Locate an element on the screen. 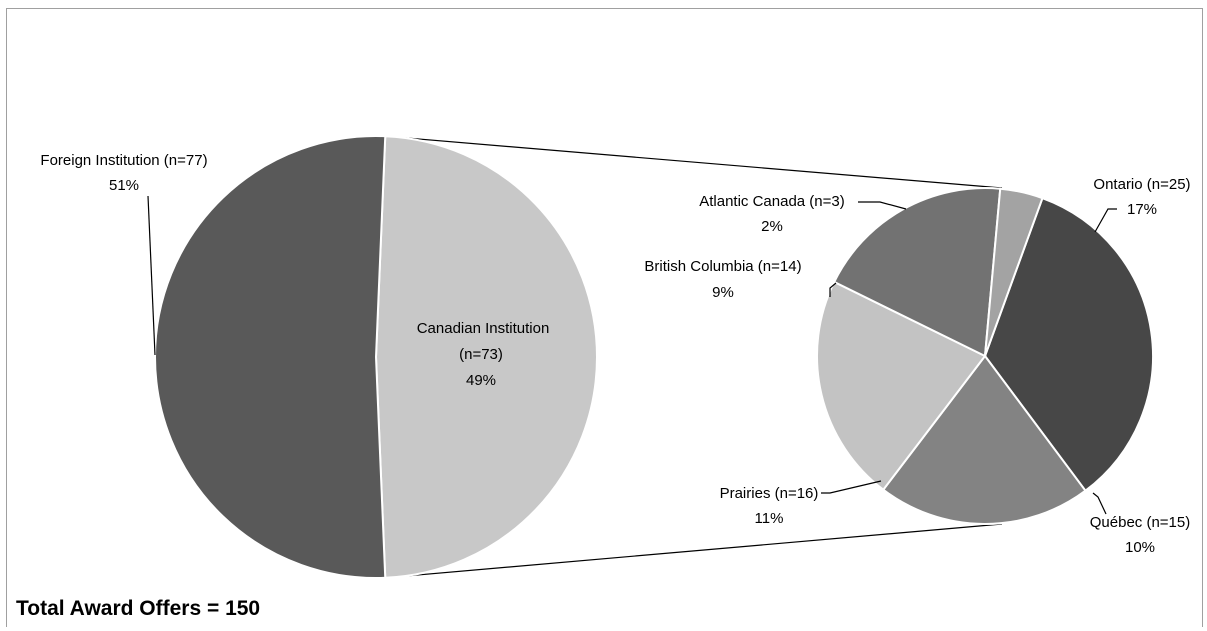  slice-pct-prairies: 11% is located at coordinates (769, 518).